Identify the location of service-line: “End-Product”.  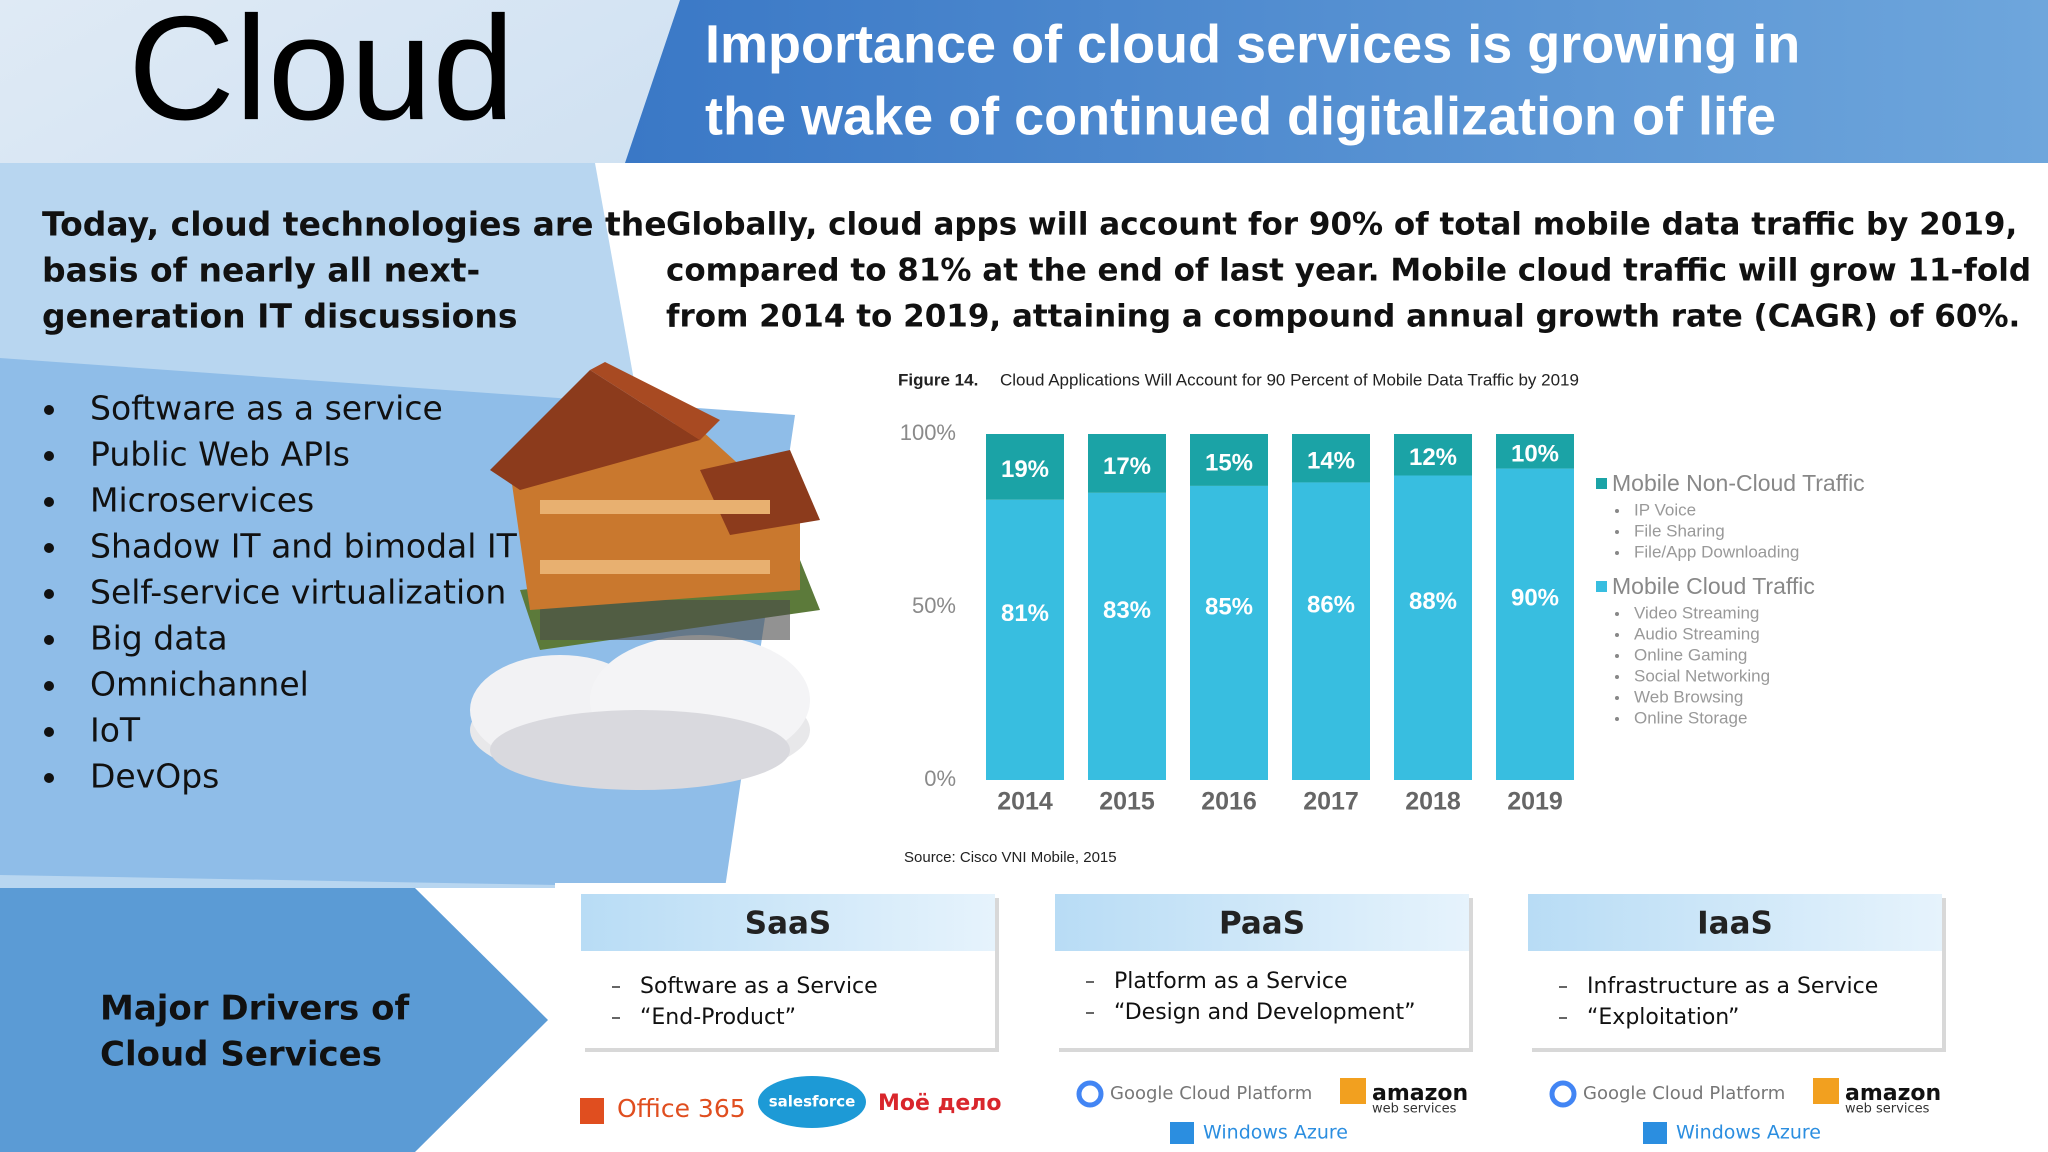
(718, 1017).